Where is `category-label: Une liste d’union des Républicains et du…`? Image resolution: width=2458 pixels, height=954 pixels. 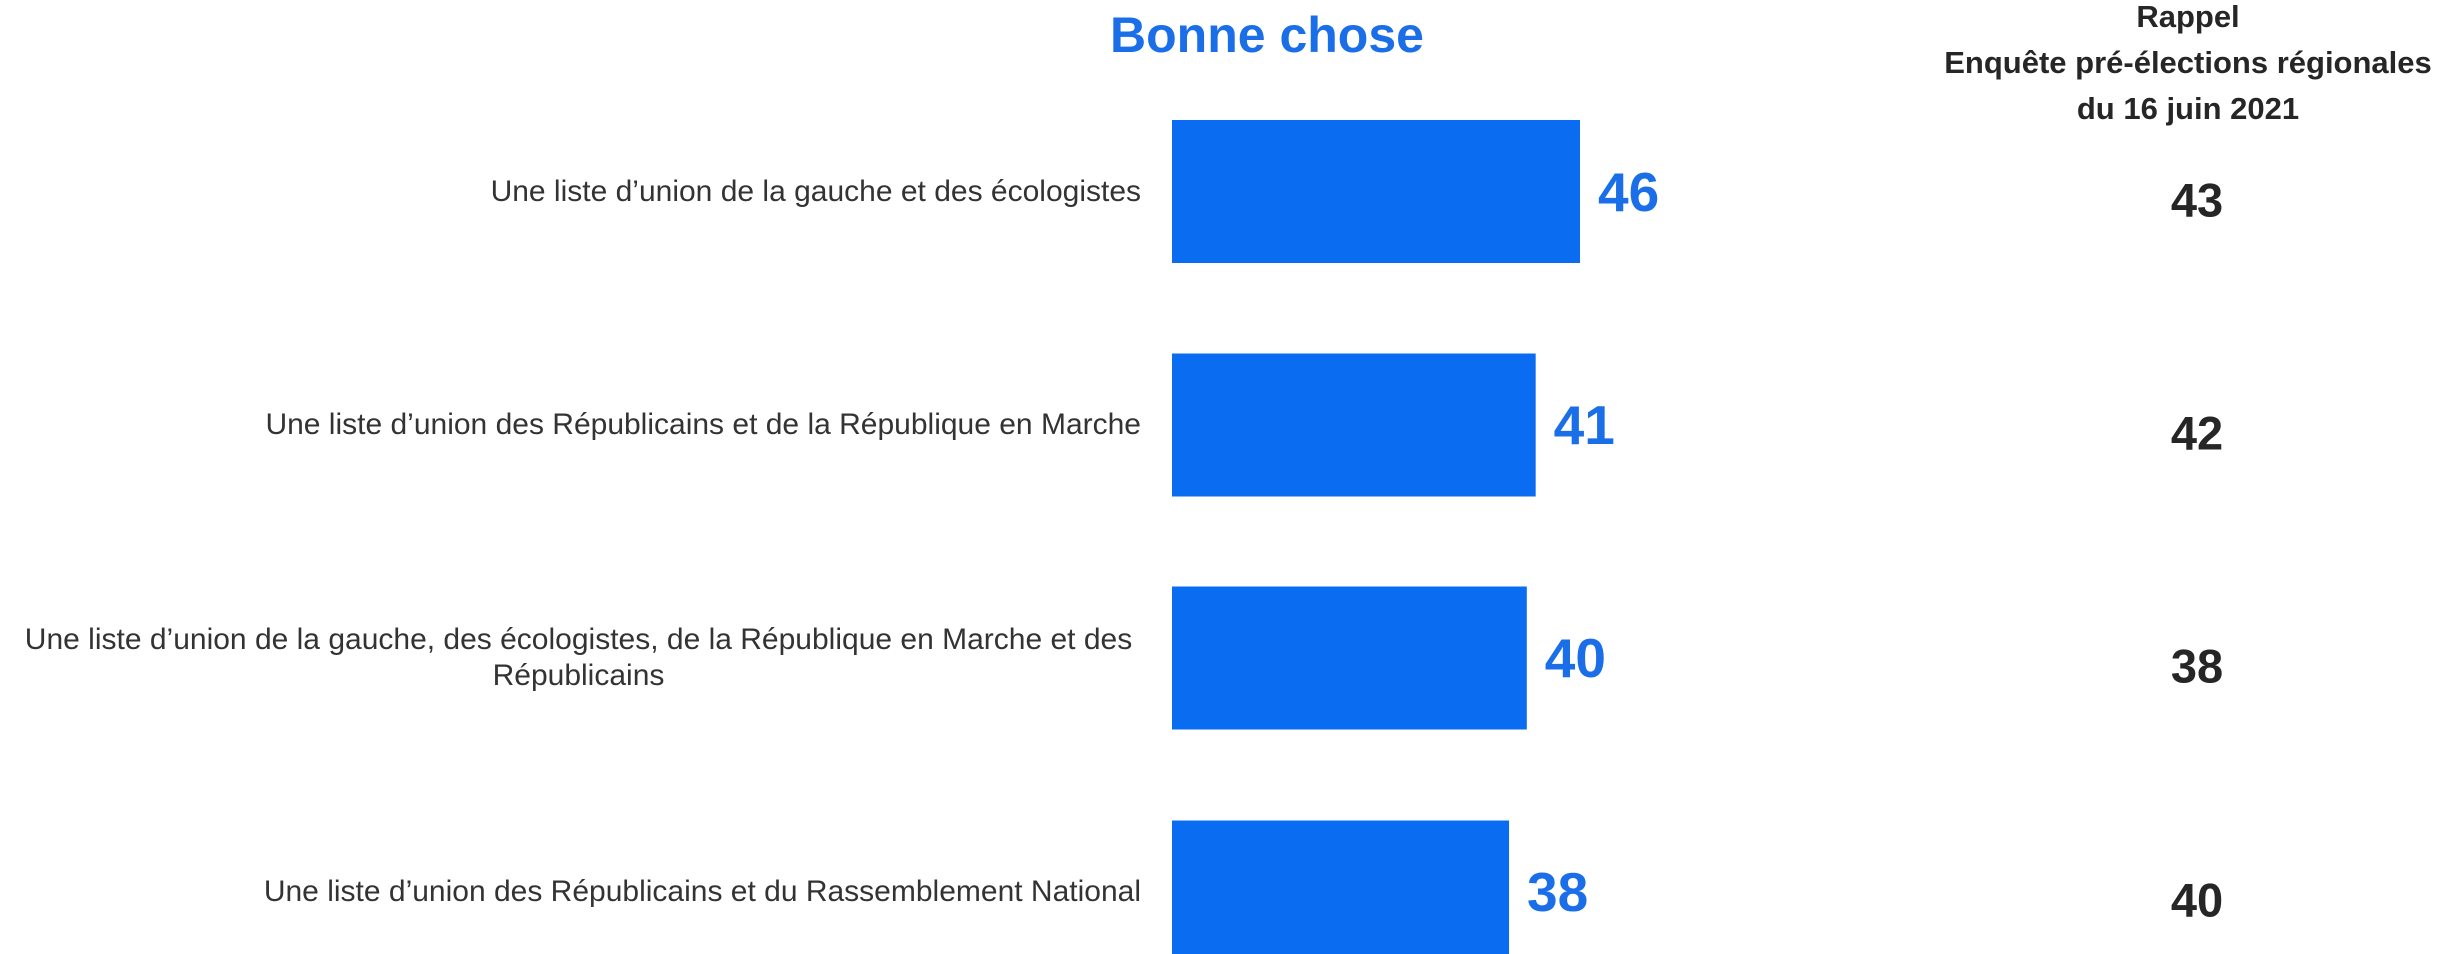
category-label: Une liste d’union des Républicains et du… is located at coordinates (578, 887).